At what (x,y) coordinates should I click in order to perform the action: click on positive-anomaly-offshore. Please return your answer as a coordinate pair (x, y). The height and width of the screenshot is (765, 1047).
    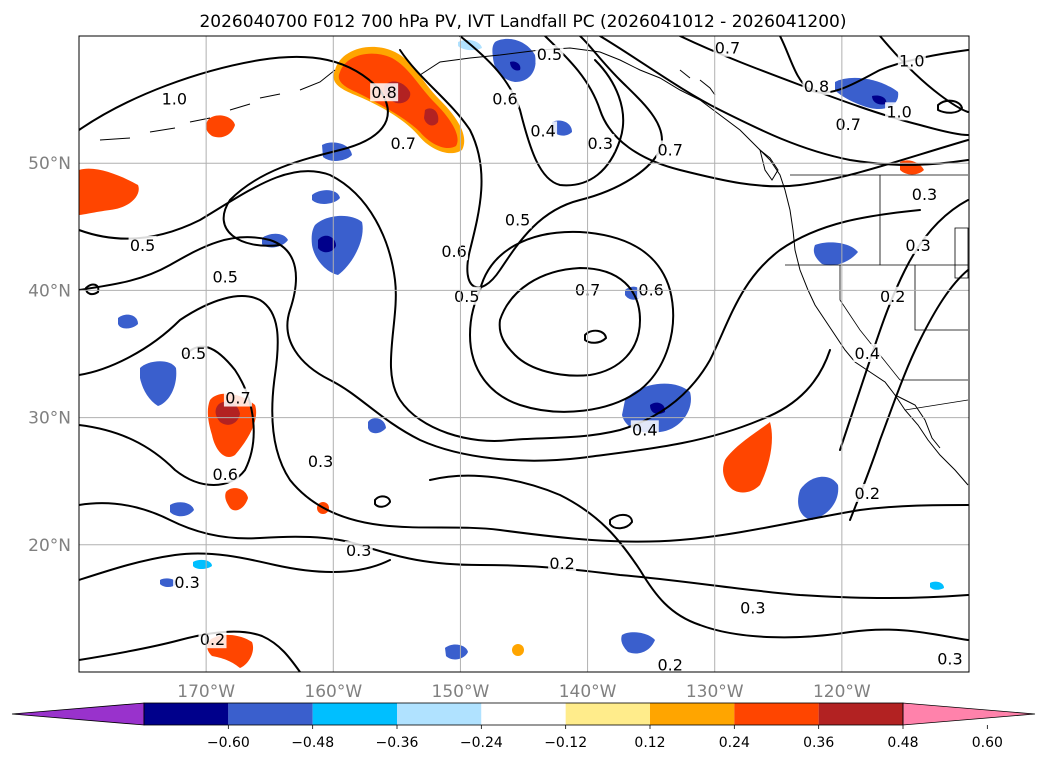
    Looking at the image, I should click on (747, 457).